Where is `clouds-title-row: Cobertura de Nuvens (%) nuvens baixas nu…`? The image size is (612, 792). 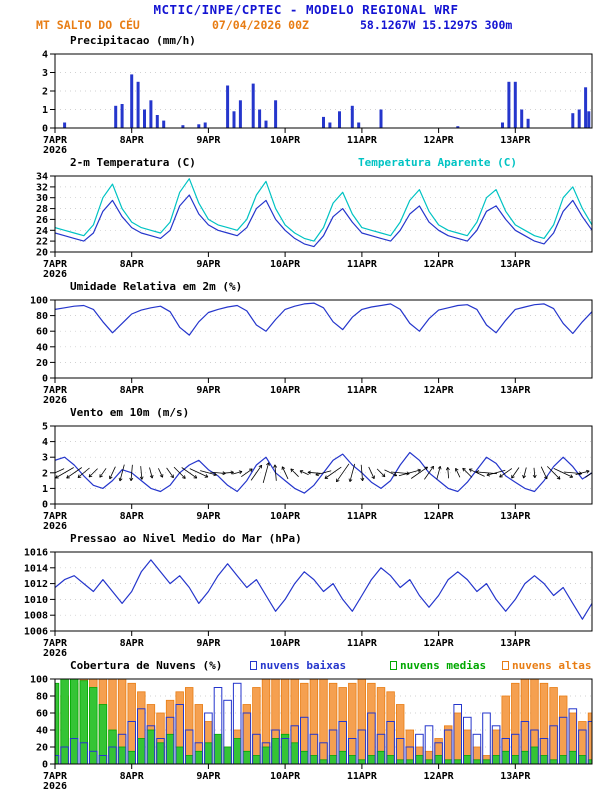 clouds-title-row: Cobertura de Nuvens (%) nuvens baixas nu… is located at coordinates (306, 666).